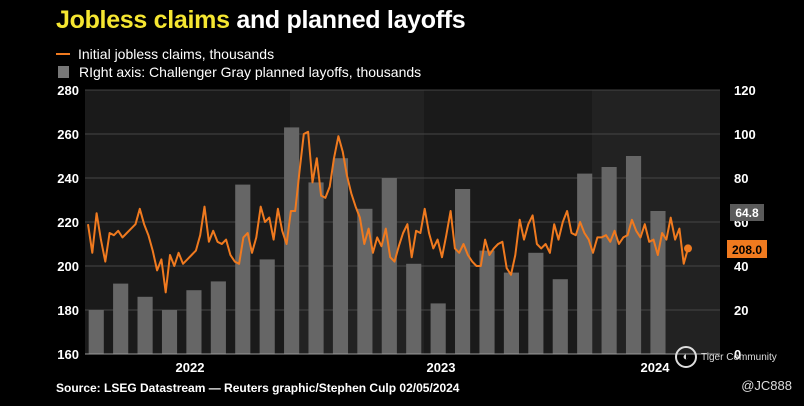  I want to click on right-tick-label: 0, so click(737, 354).